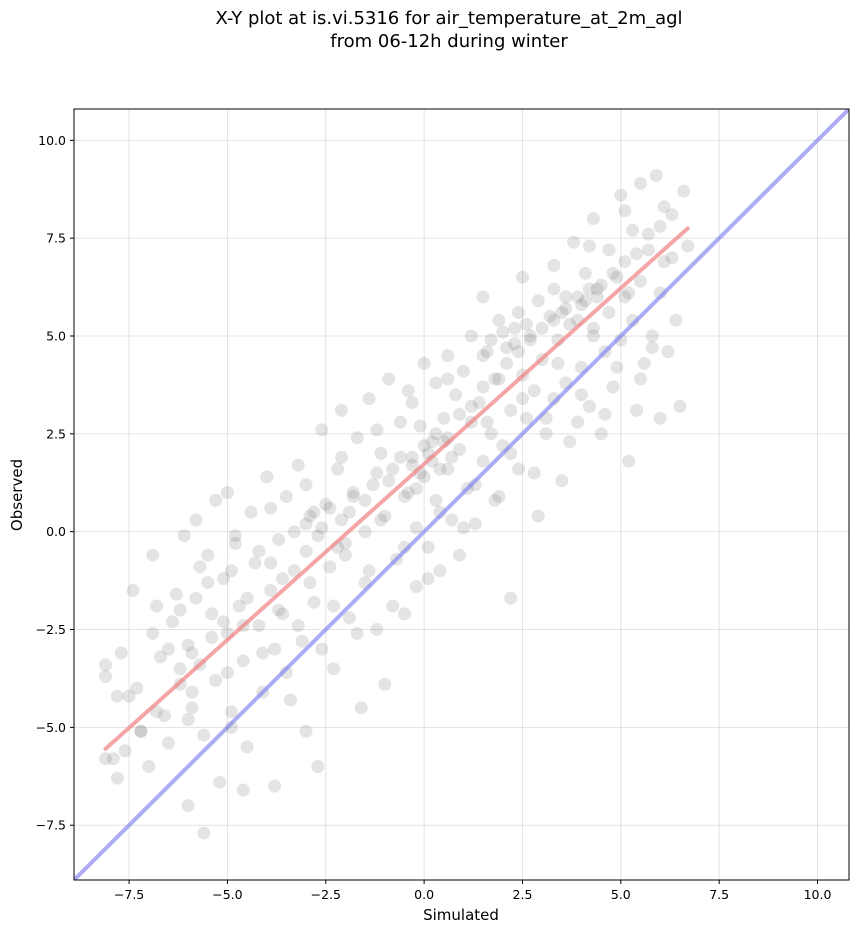 This screenshot has height=934, width=858. What do you see at coordinates (621, 894) in the screenshot?
I see `x-tick-label: 5.0` at bounding box center [621, 894].